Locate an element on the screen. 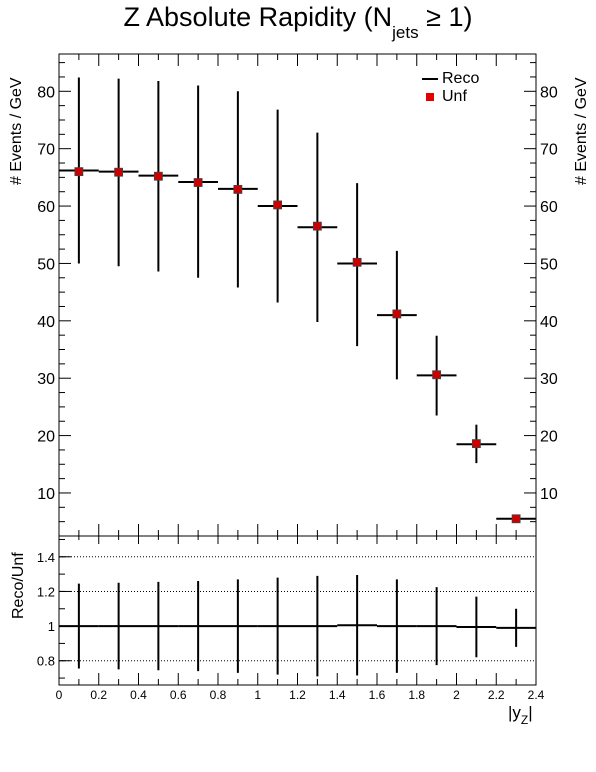  ratio-xtick-label-5: 1 is located at coordinates (257, 695).